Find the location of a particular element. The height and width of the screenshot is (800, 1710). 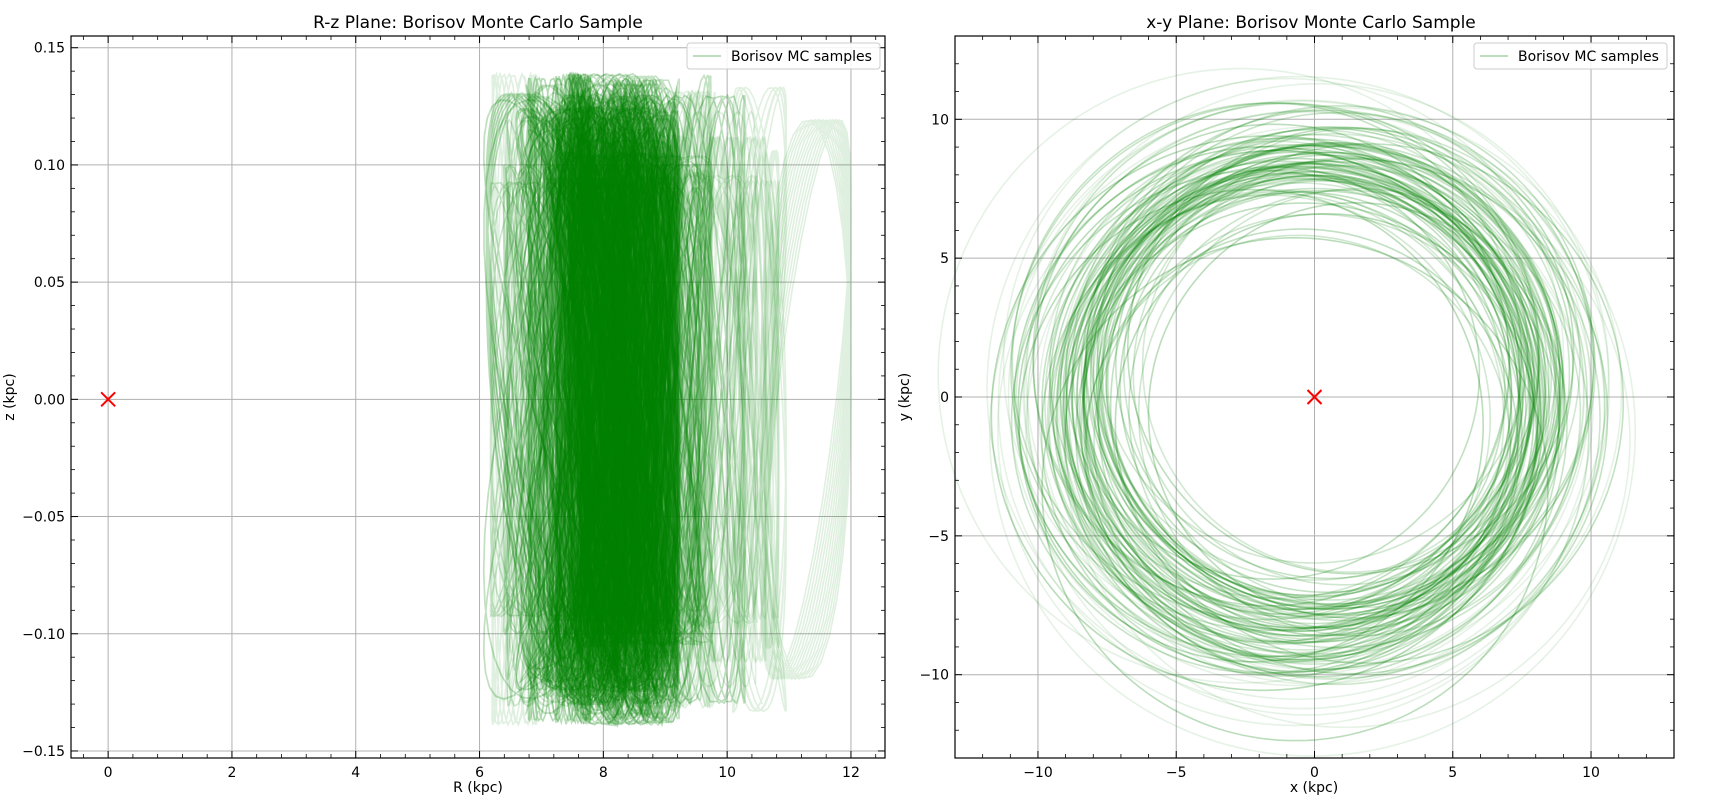

y-tick-label: 0.15 is located at coordinates (49, 49).